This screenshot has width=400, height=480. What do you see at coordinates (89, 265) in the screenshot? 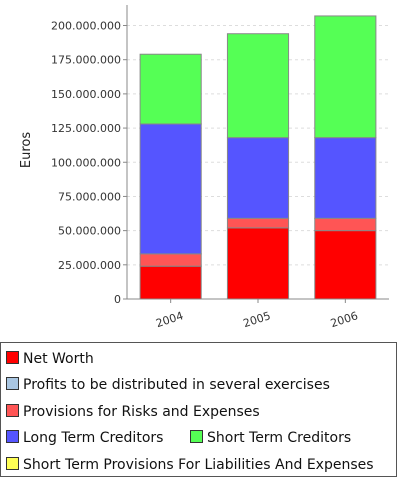
I see `y-tick-label: 25.000.000` at bounding box center [89, 265].